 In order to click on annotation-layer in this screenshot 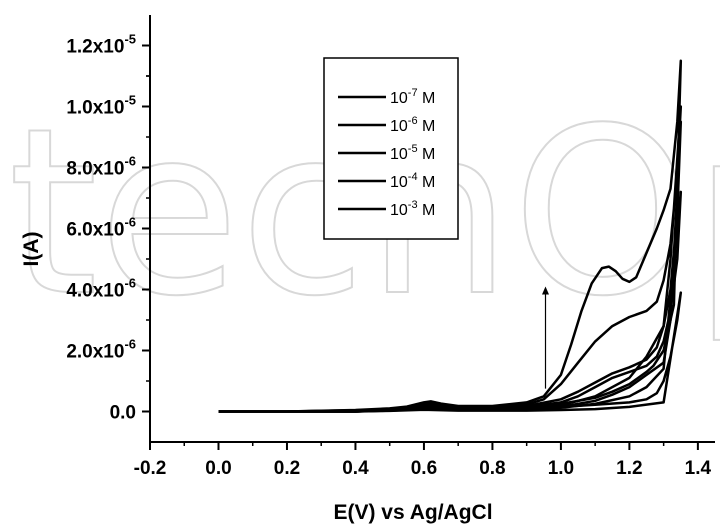, I will do `click(545, 337)`.